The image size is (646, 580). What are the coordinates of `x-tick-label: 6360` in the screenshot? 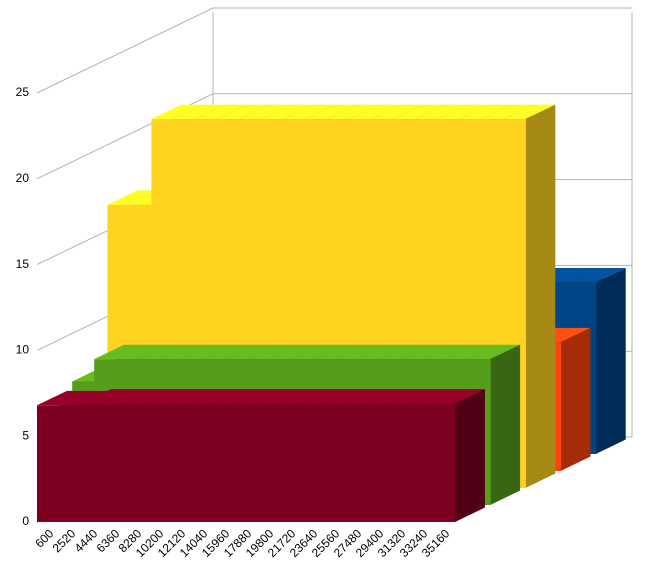 It's located at (108, 540).